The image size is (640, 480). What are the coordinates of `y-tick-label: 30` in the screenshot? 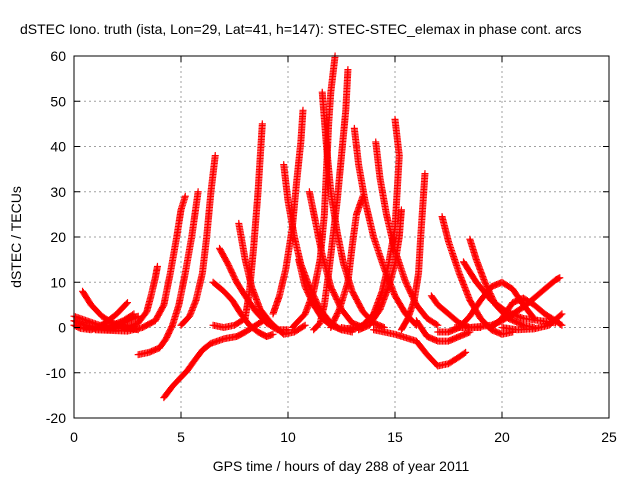 It's located at (58, 192).